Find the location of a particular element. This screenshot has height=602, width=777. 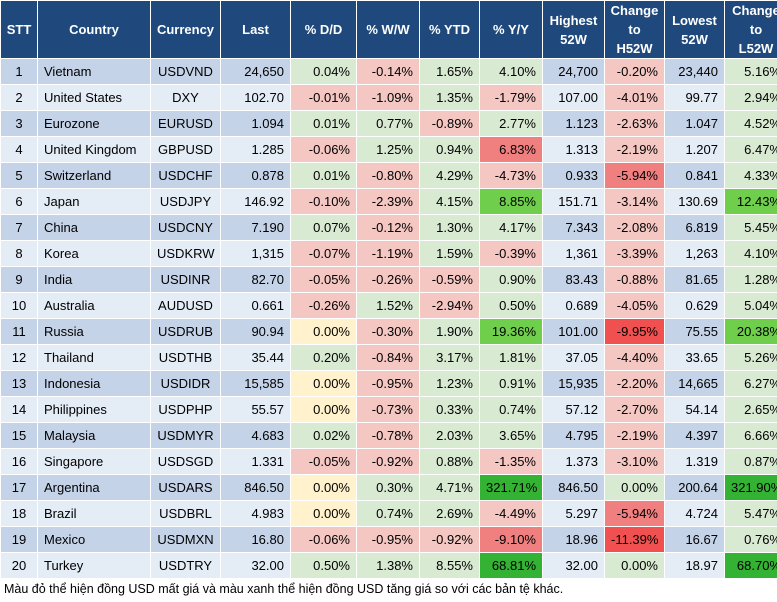

table-cell: 6.27% is located at coordinates (750, 383).